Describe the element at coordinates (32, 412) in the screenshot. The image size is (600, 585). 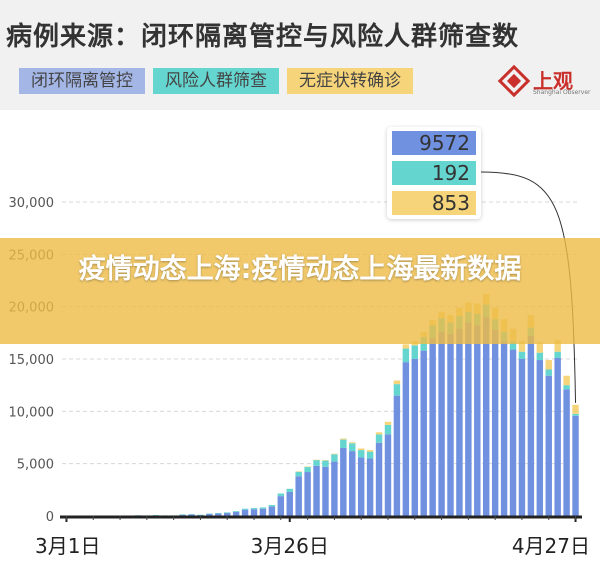
I see `y-tick-label: 10,000` at that location.